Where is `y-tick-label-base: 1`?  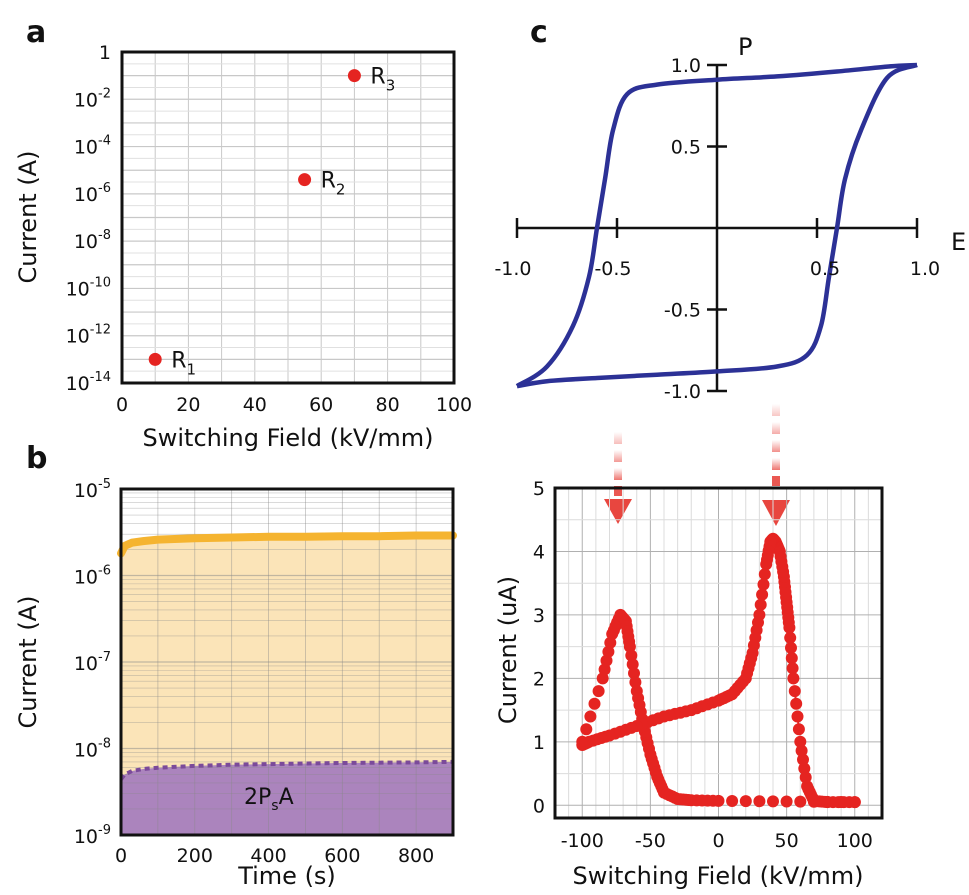
y-tick-label-base: 1 is located at coordinates (105, 53).